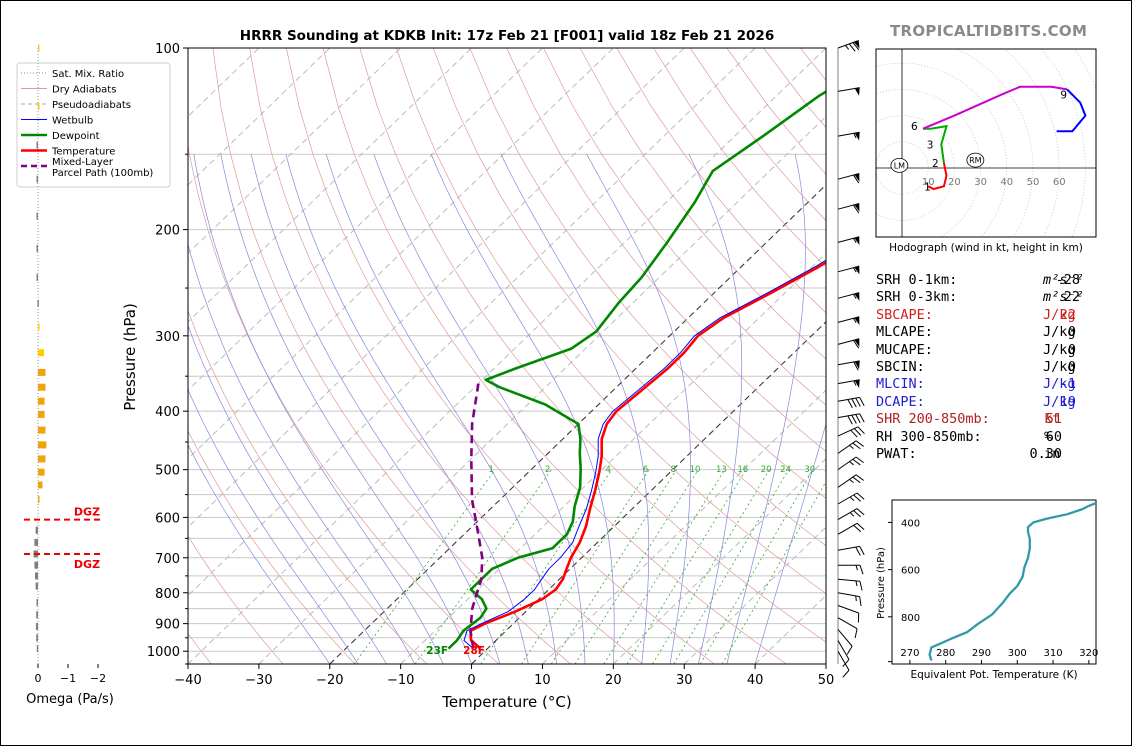  I want to click on y-tick-label: 200, so click(167, 231).